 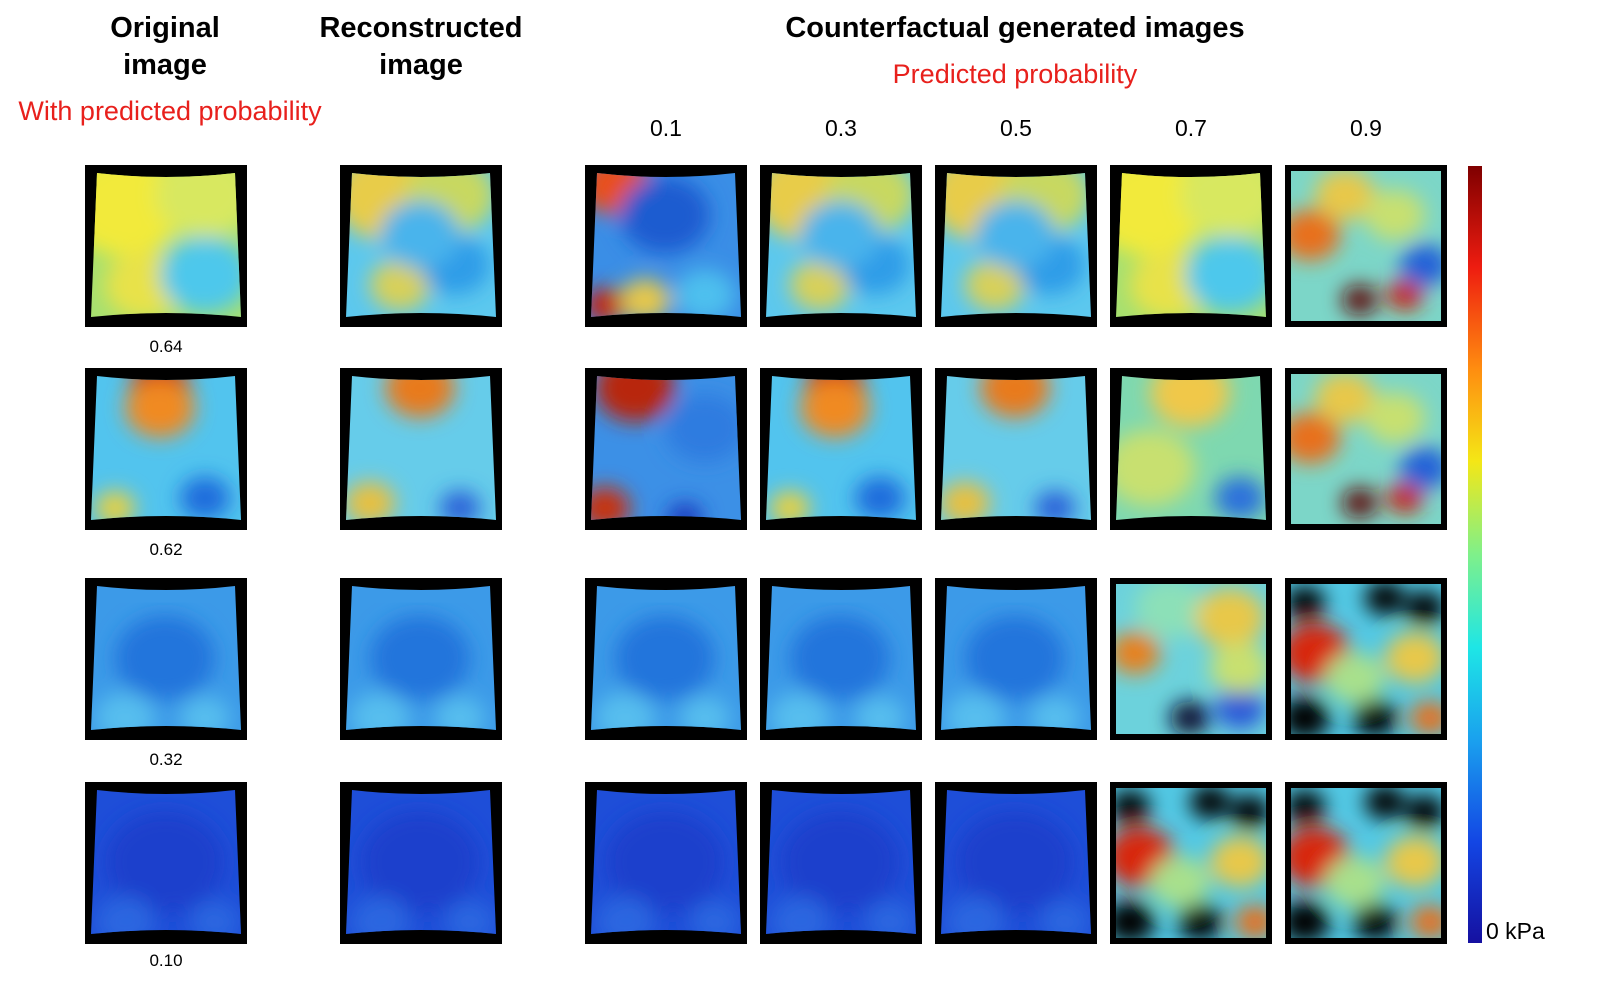 I want to click on tile-row1-reconstructed, so click(x=421, y=246).